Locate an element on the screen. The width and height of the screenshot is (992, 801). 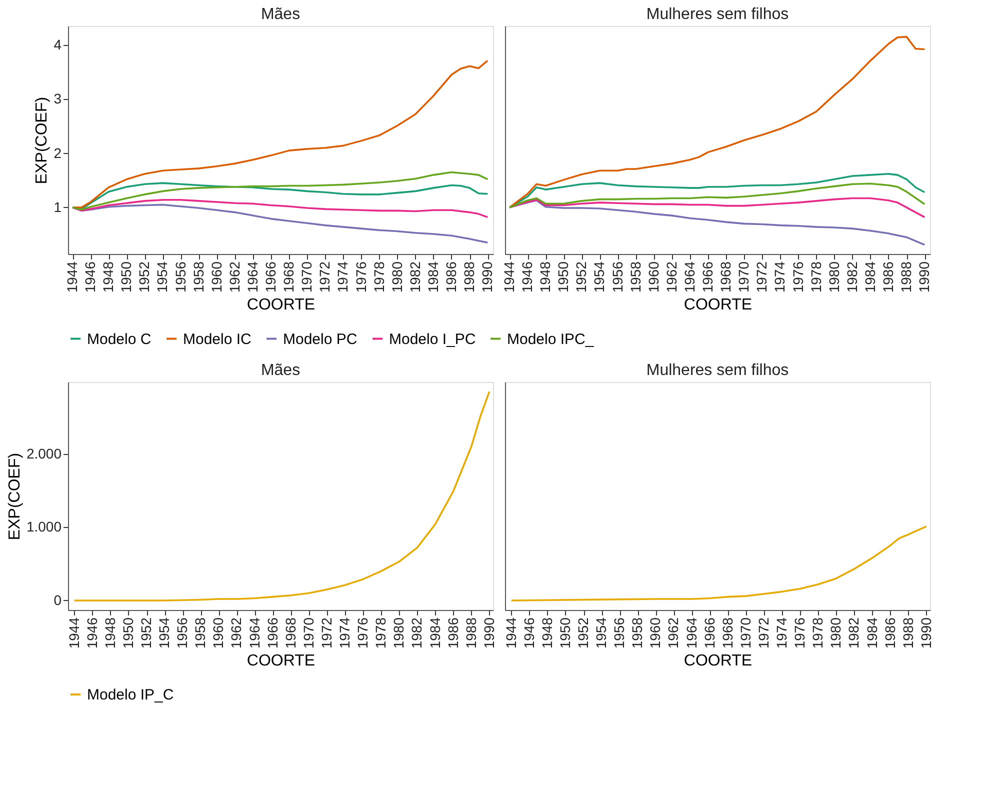
x-tick-label: 1946 is located at coordinates (90, 277).